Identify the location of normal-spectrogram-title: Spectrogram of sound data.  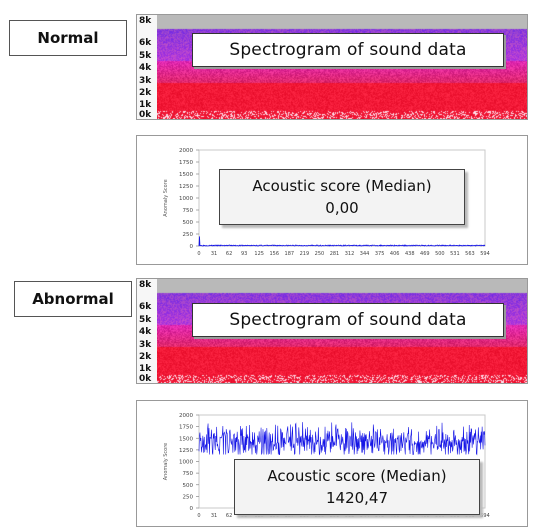
(348, 50).